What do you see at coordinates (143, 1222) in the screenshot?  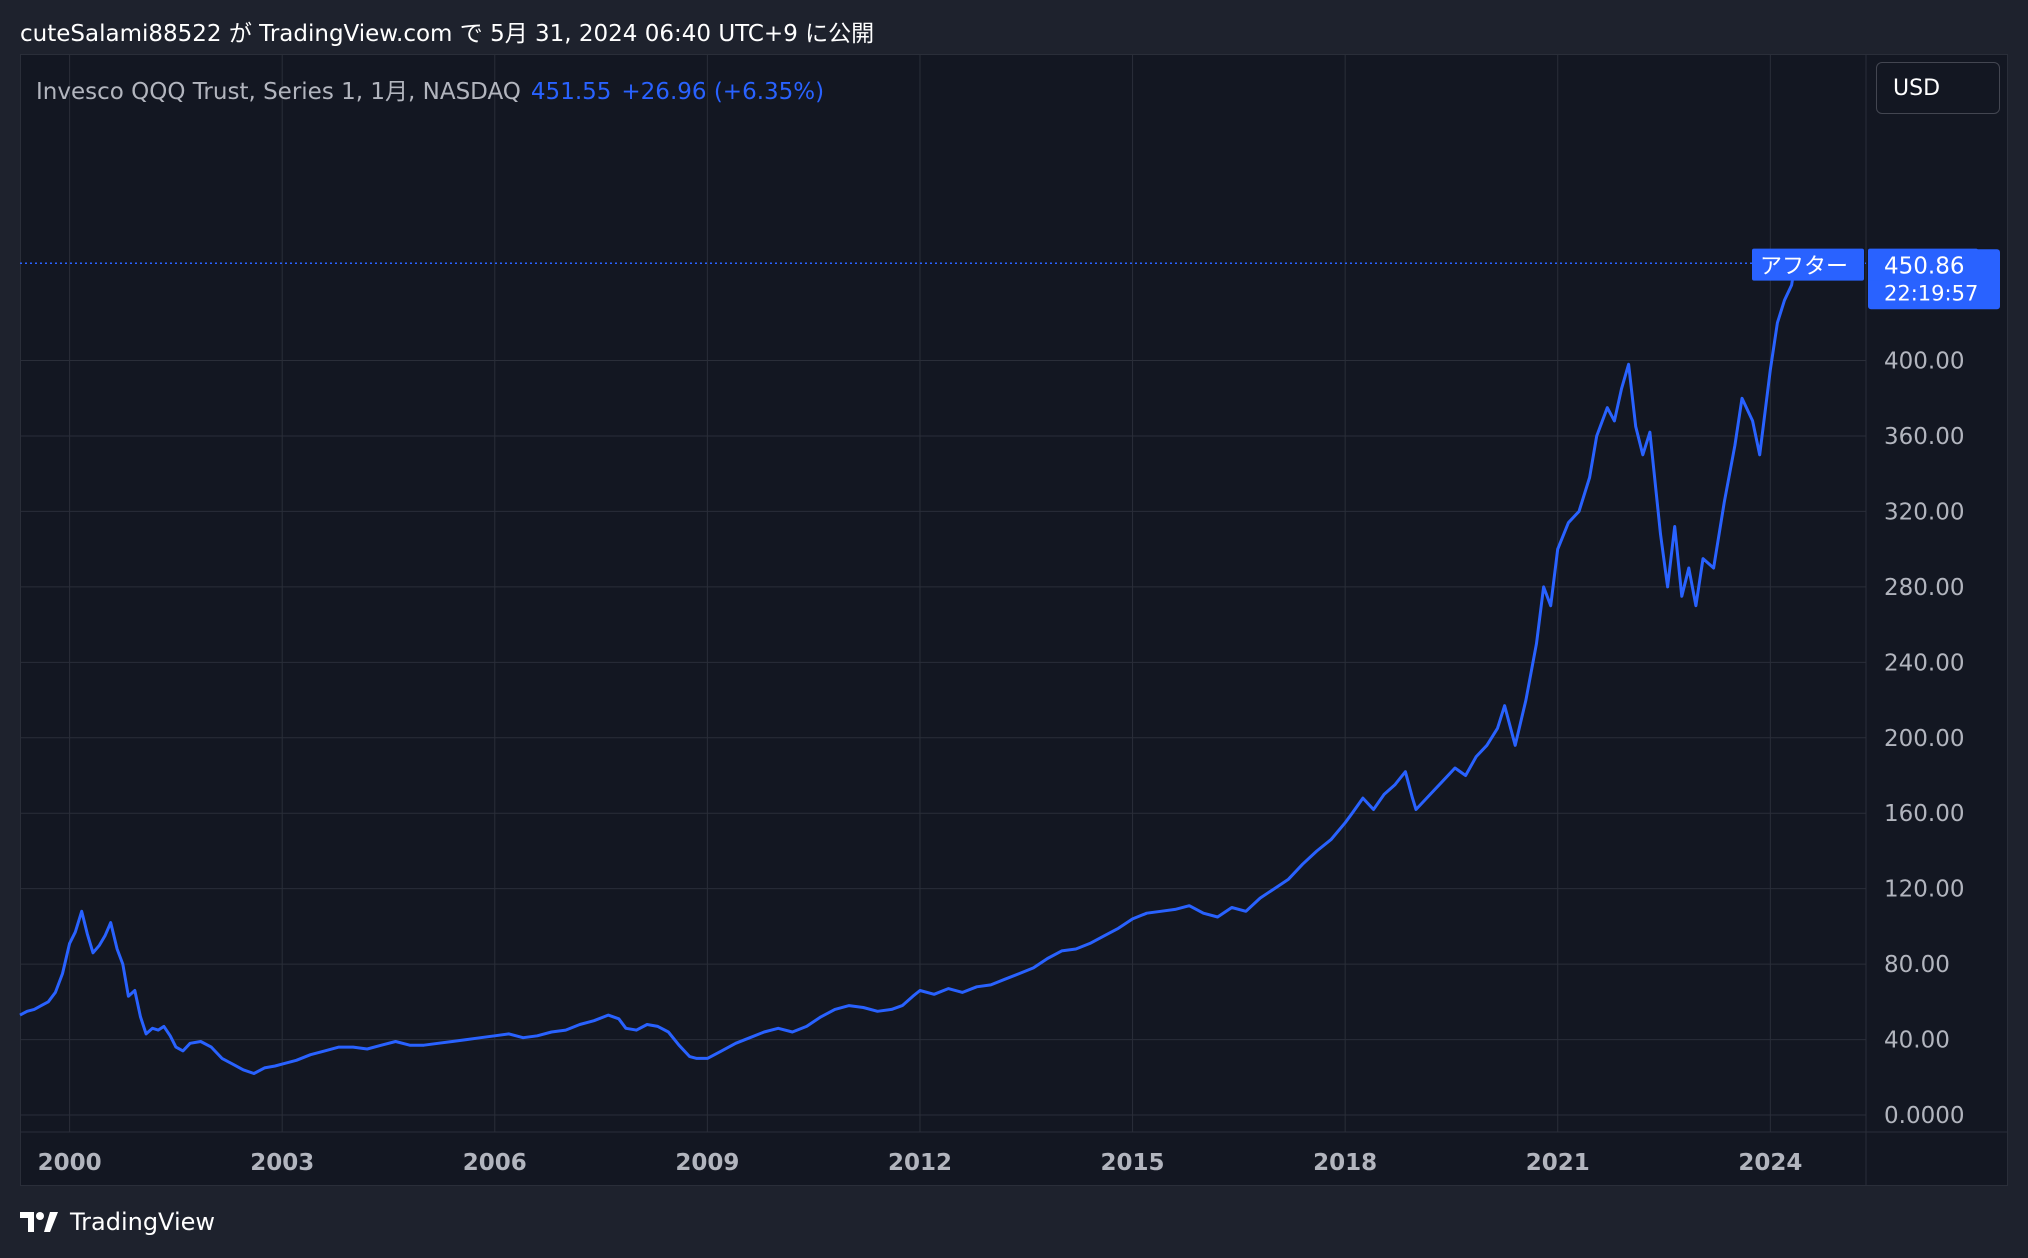 I see `brand-name: TradingView` at bounding box center [143, 1222].